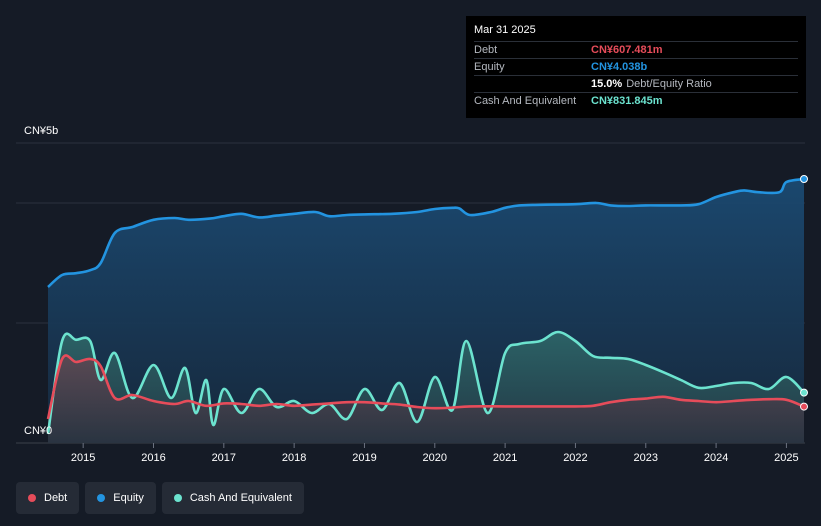  Describe the element at coordinates (607, 84) in the screenshot. I see `tooltip-ratio-value: 15.0%` at that location.